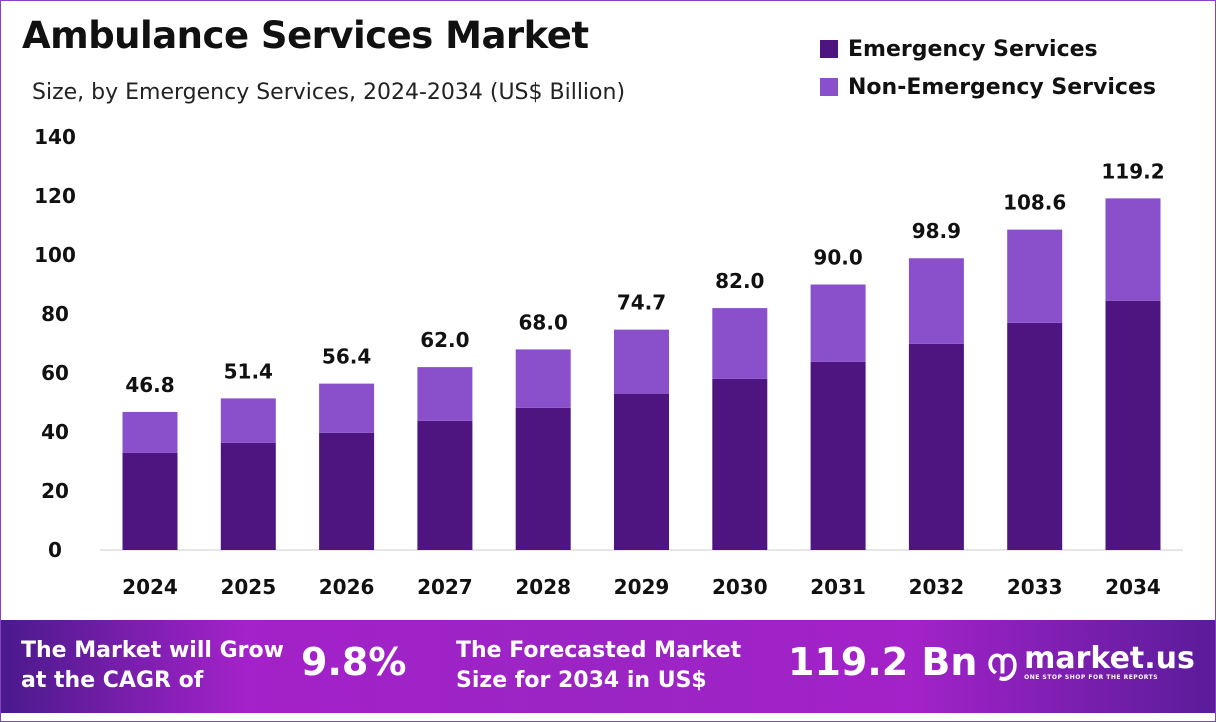 Image resolution: width=1216 pixels, height=722 pixels. Describe the element at coordinates (1035, 587) in the screenshot. I see `x-tick-label: 2033` at that location.